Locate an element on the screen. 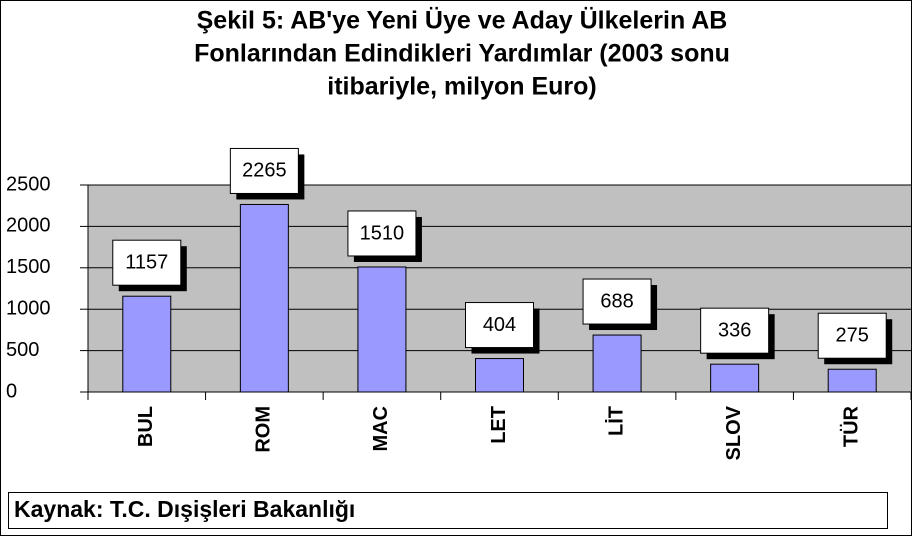 The image size is (912, 536). data-label: 2265 is located at coordinates (264, 171).